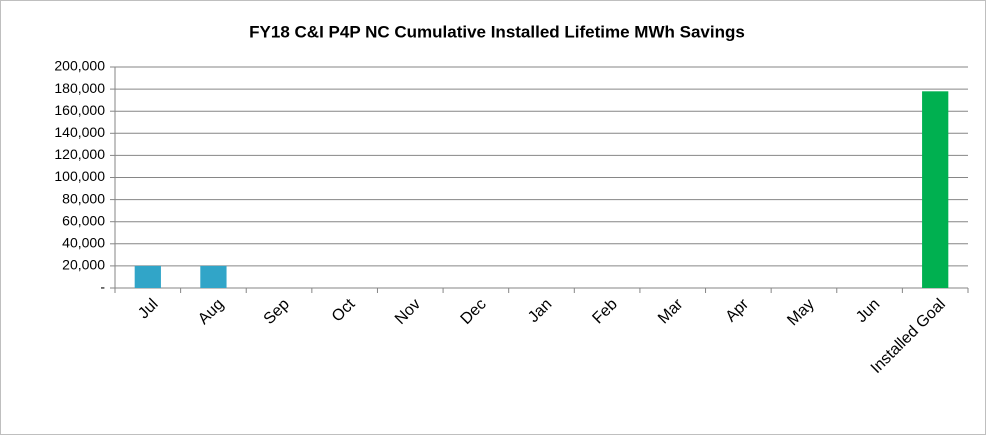  I want to click on y-tick-label: 160,000, so click(79, 110).